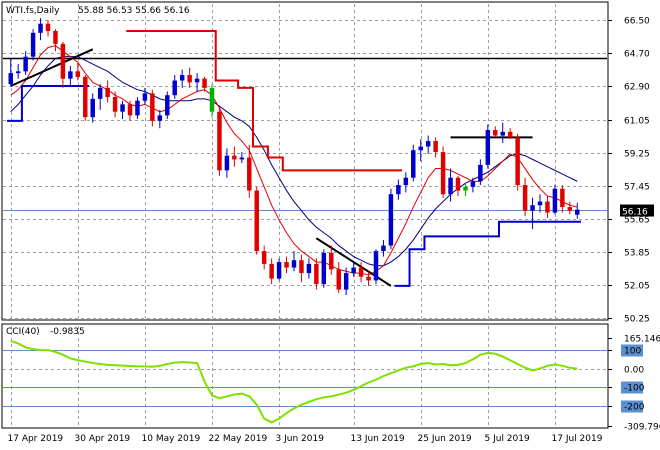 This screenshot has height=450, width=660. Describe the element at coordinates (487, 253) in the screenshot. I see `trailing-stop-low` at that location.